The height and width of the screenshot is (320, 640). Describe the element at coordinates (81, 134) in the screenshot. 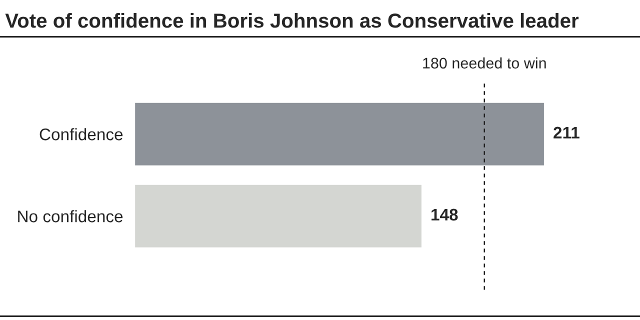

I see `y-tick-label: Confidence` at that location.